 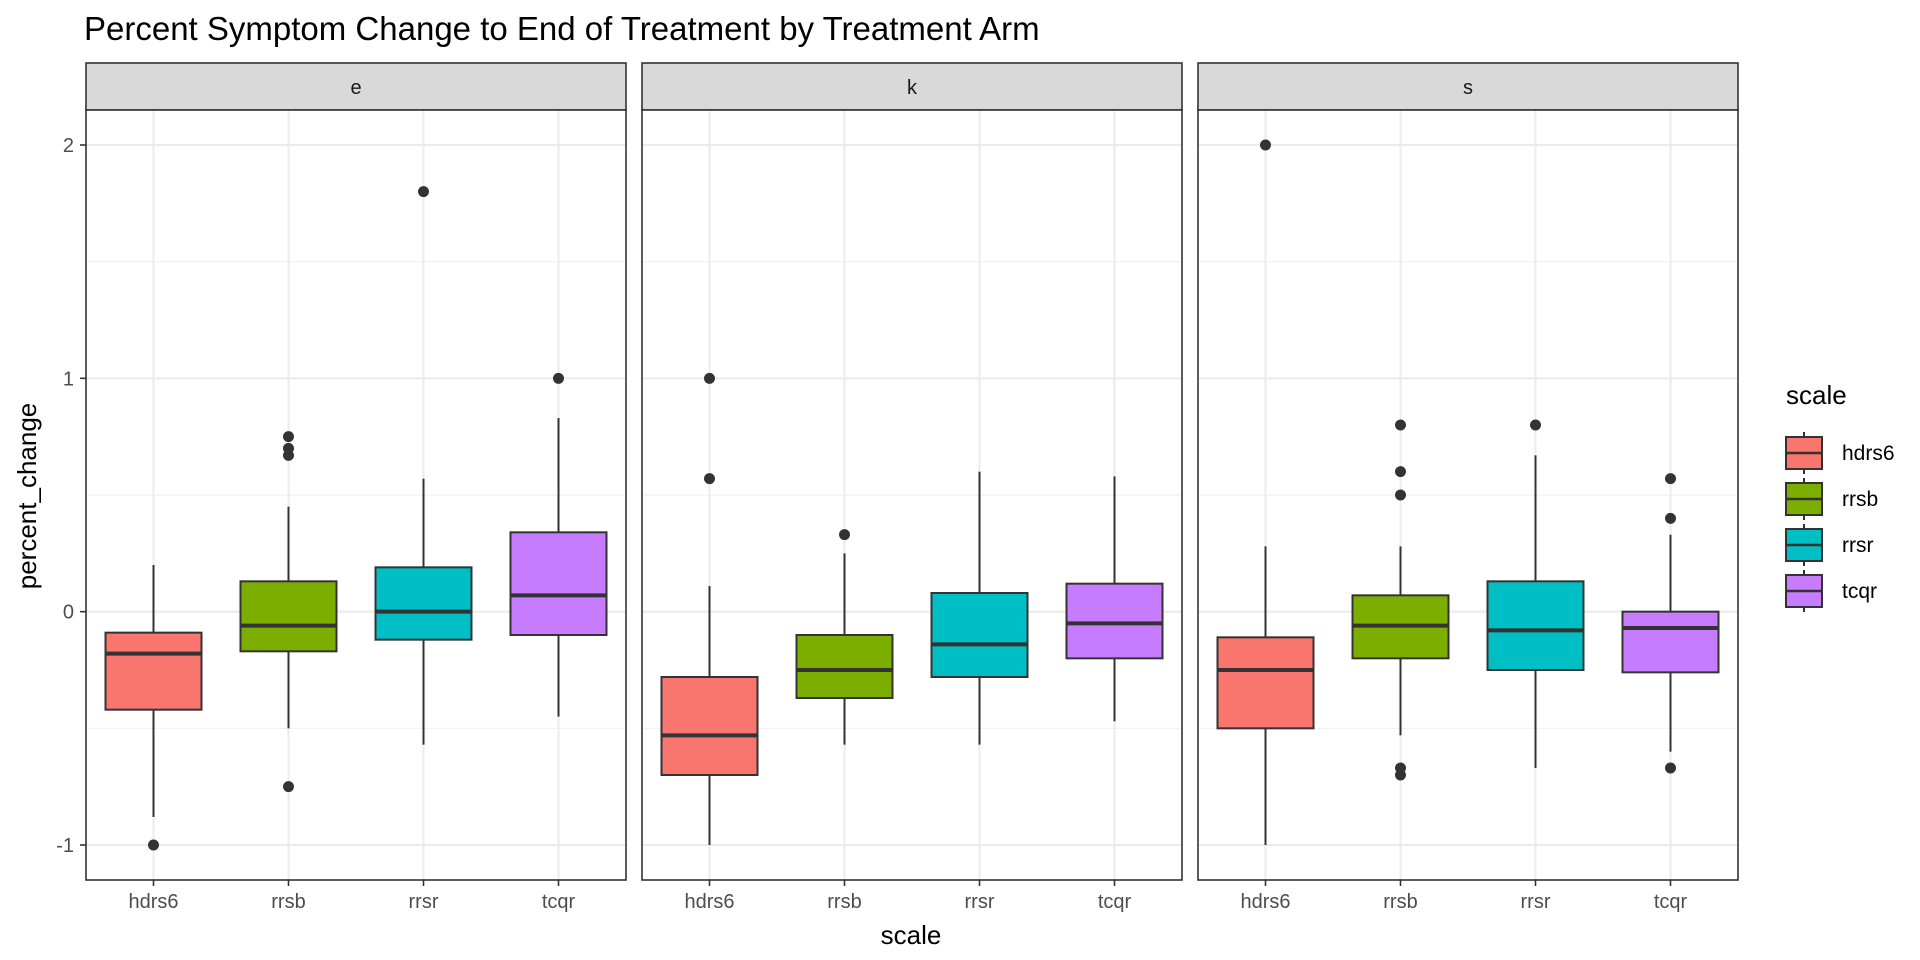 What do you see at coordinates (68, 613) in the screenshot?
I see `y-tick-label: 0` at bounding box center [68, 613].